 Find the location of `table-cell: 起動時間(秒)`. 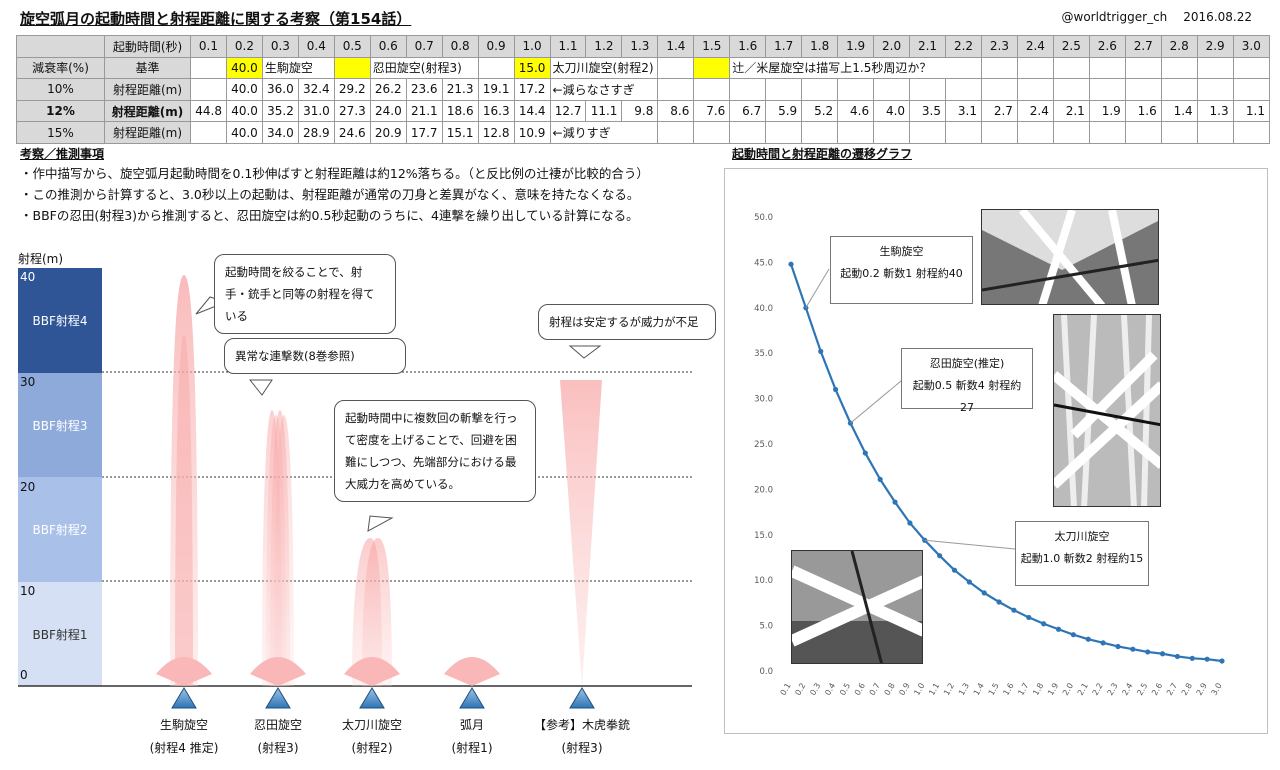

table-cell: 起動時間(秒) is located at coordinates (147, 46).